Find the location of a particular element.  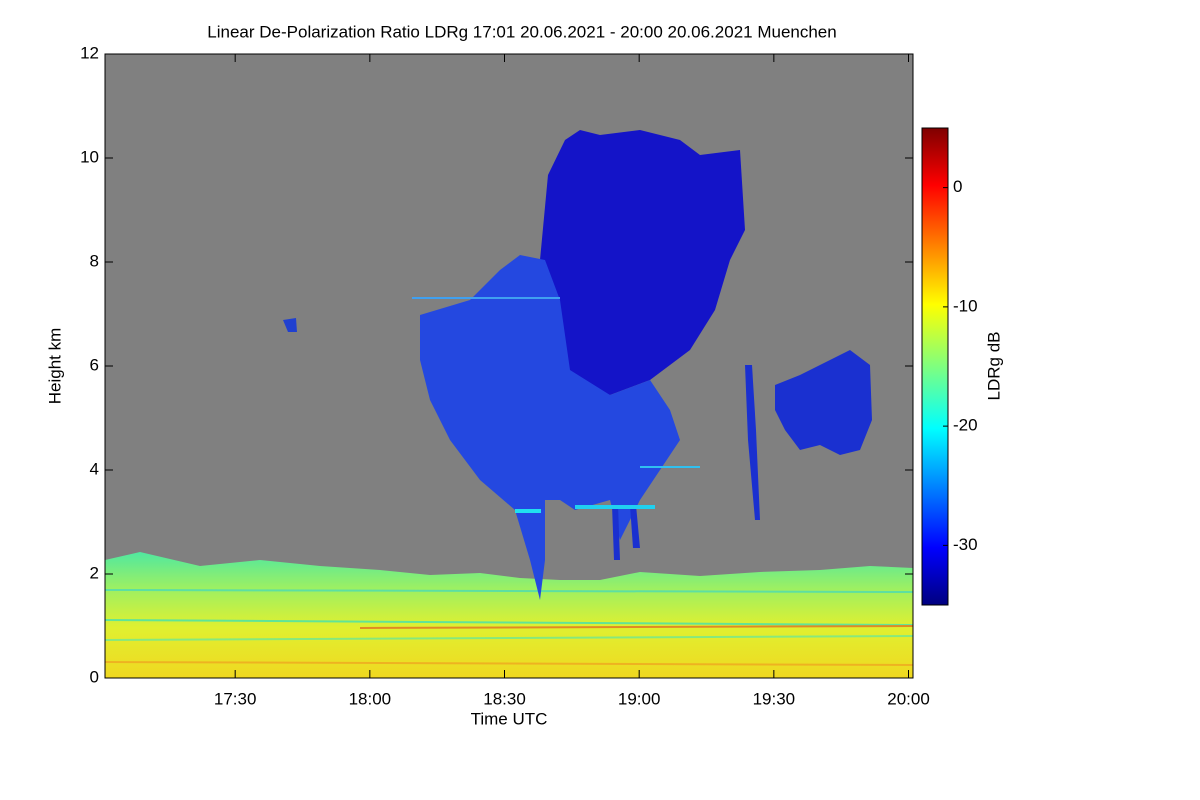

y-tick-label: 0 is located at coordinates (94, 676).